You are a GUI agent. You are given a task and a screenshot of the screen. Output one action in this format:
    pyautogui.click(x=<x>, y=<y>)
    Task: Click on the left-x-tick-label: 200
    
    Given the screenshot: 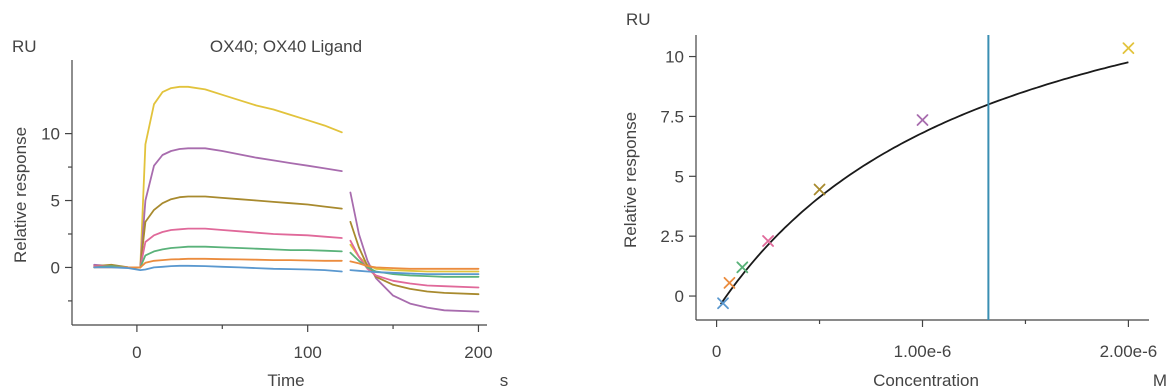 What is the action you would take?
    pyautogui.click(x=478, y=352)
    